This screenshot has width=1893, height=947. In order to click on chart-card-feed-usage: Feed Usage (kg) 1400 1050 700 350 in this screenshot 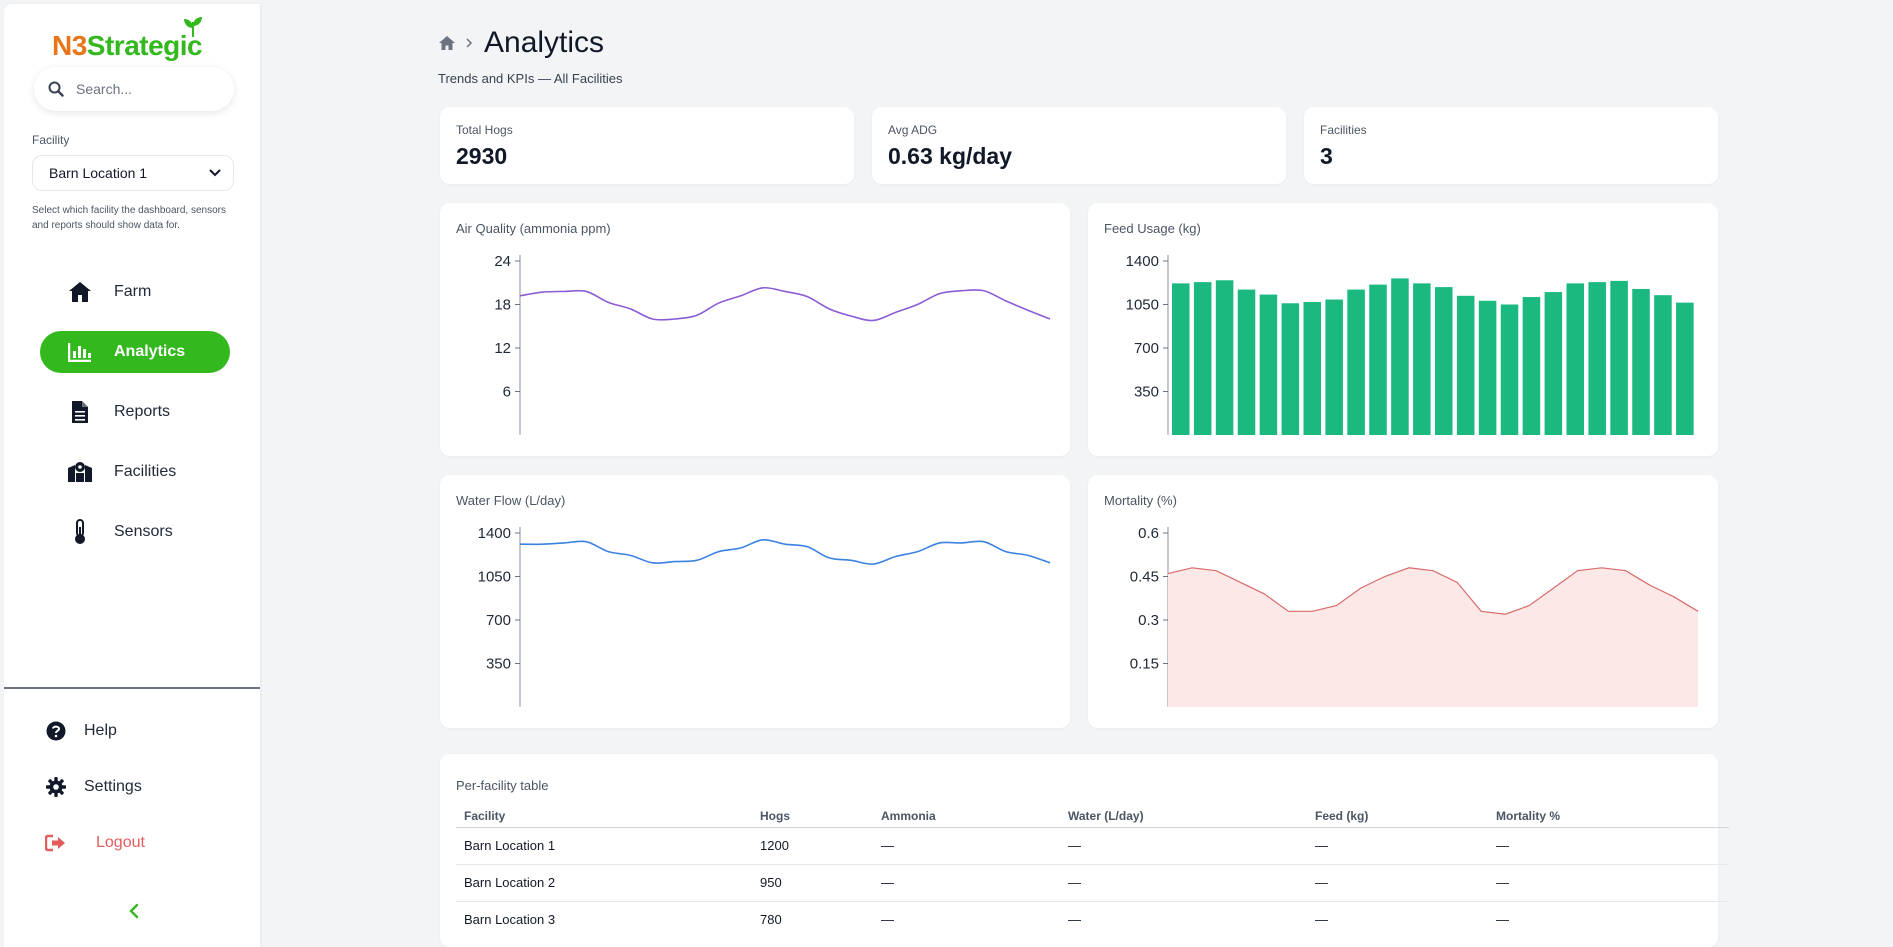, I will do `click(1403, 329)`.